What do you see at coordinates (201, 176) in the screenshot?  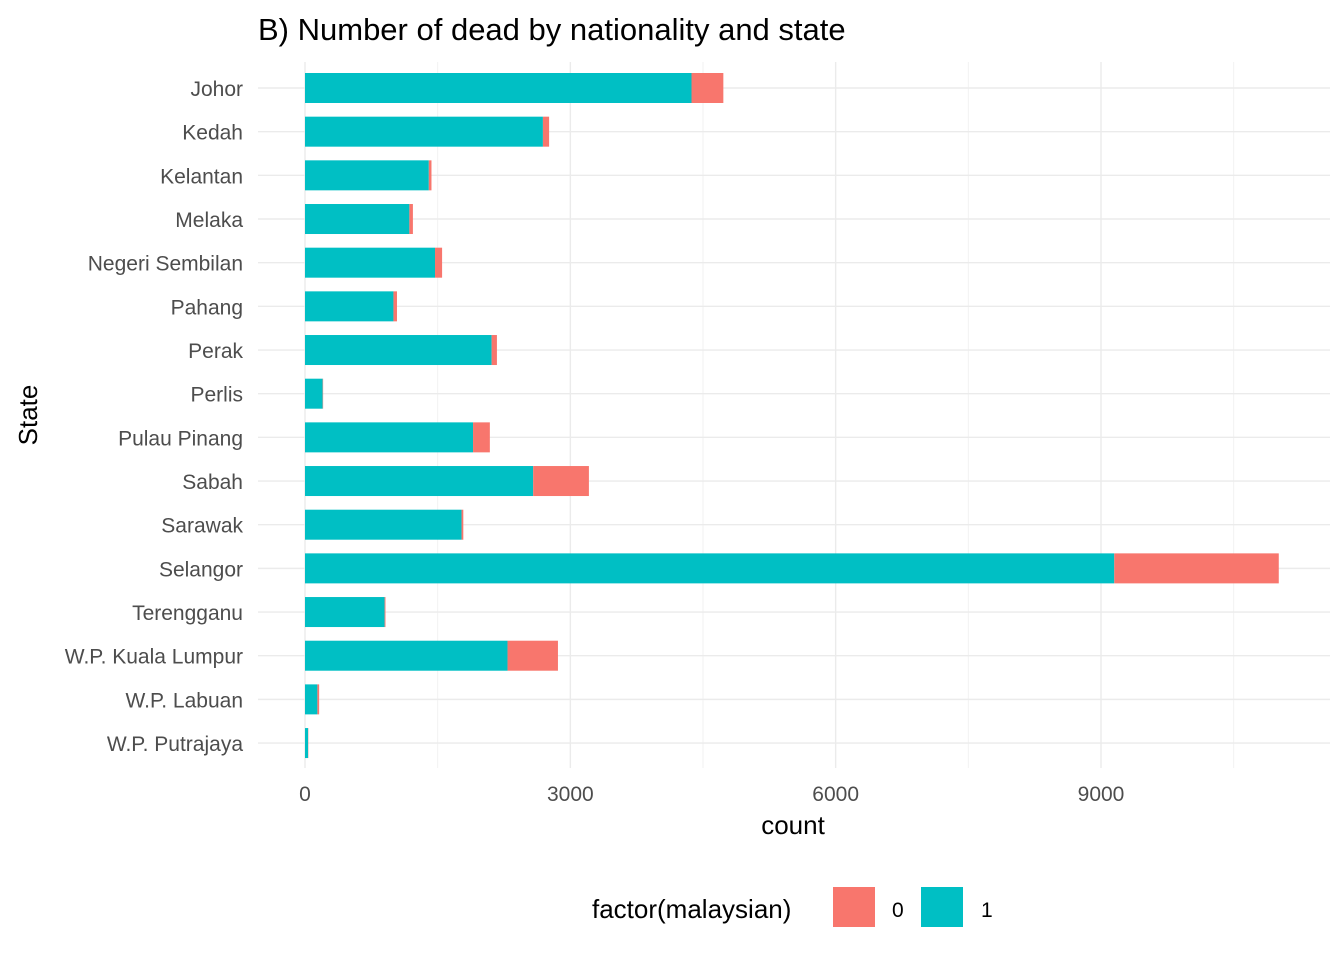 I see `y-tick-label: Kelantan` at bounding box center [201, 176].